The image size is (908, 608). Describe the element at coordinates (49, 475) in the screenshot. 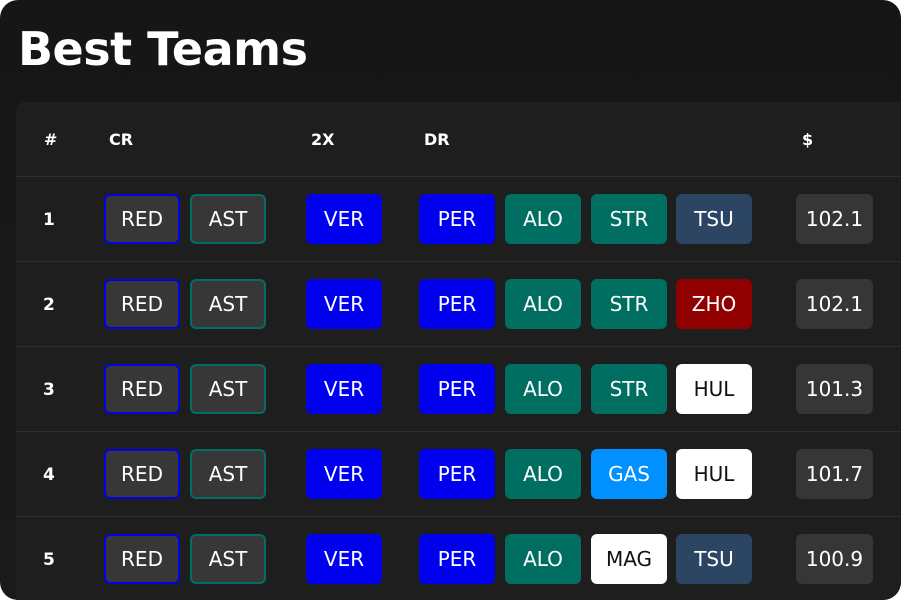

I see `row-number: 4` at that location.